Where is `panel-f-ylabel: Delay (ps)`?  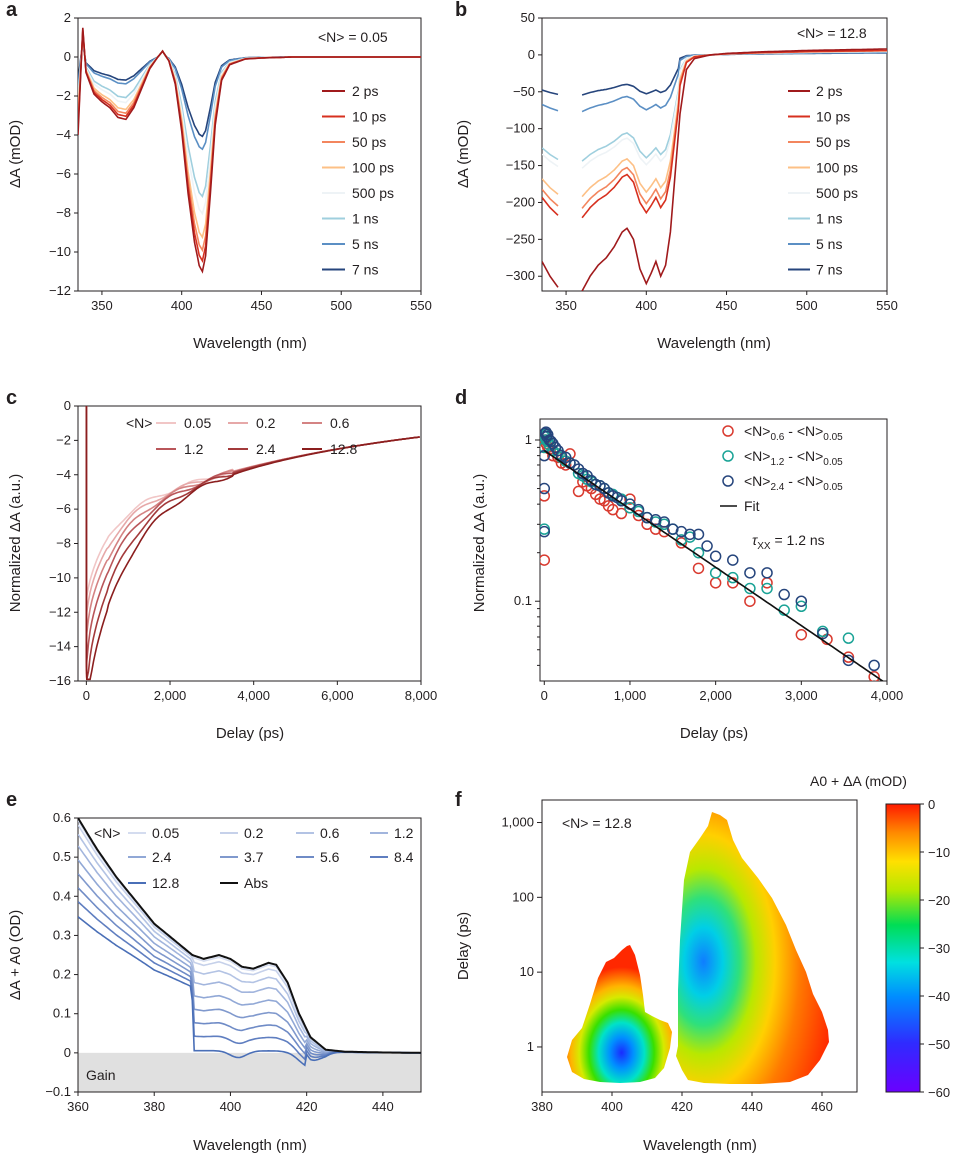 panel-f-ylabel: Delay (ps) is located at coordinates (463, 946).